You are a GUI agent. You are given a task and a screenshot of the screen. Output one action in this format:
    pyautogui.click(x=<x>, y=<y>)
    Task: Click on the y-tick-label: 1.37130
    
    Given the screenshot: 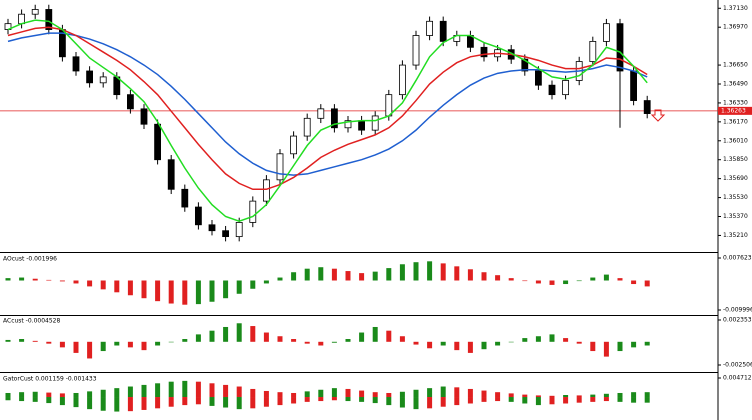 What is the action you would take?
    pyautogui.click(x=735, y=8)
    